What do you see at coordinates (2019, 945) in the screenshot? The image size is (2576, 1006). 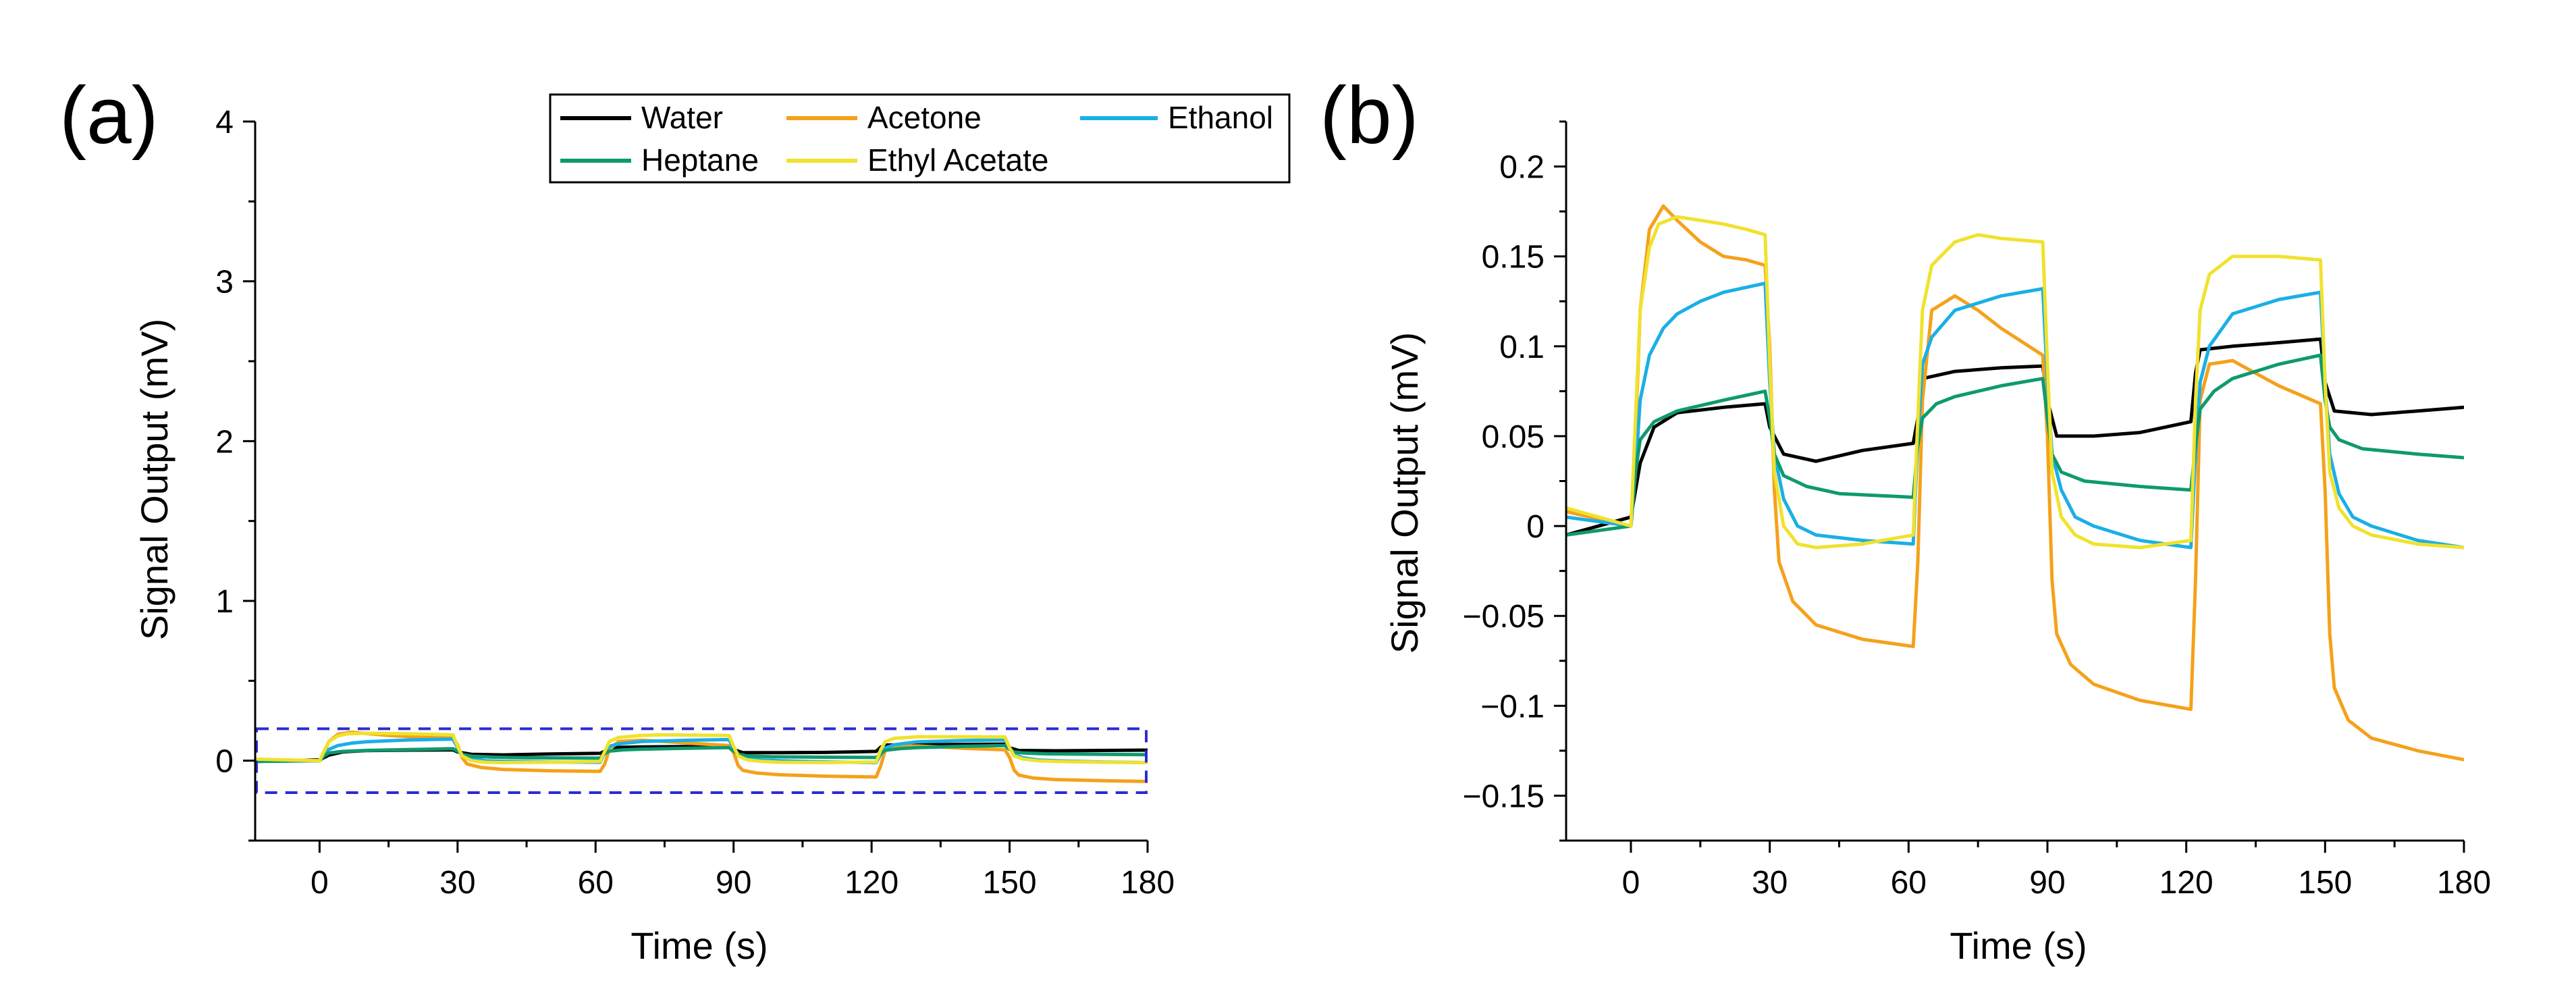 I see `x-axis-title-b: Time (s)` at bounding box center [2019, 945].